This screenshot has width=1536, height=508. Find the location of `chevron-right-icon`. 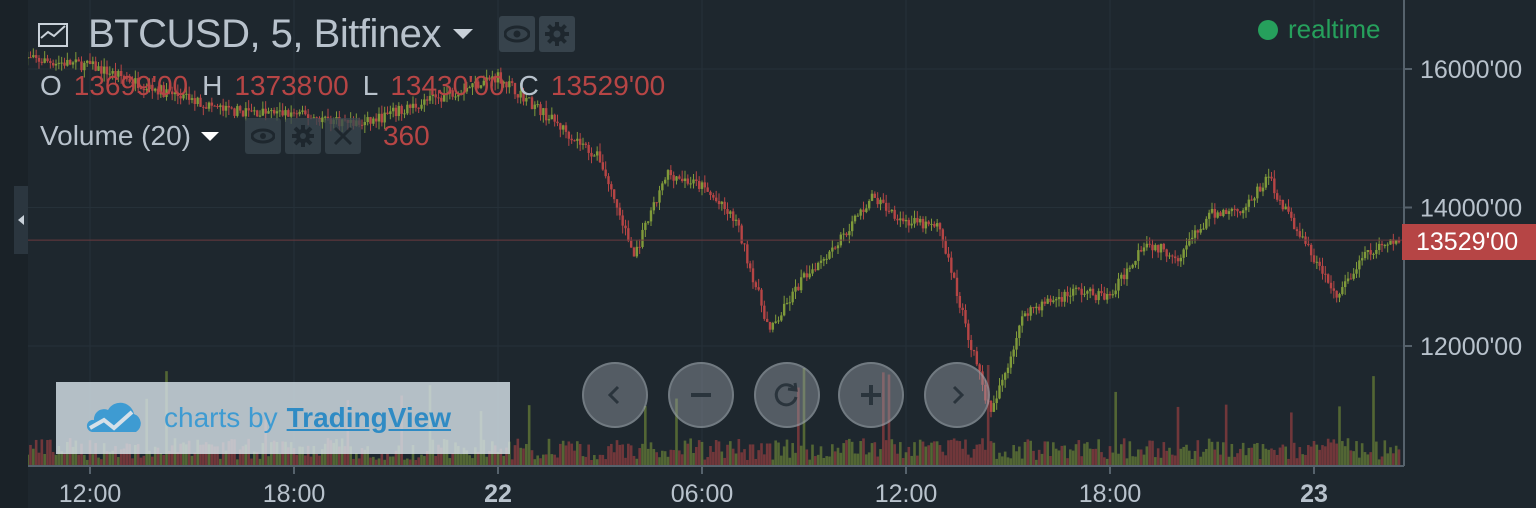

chevron-right-icon is located at coordinates (958, 395).